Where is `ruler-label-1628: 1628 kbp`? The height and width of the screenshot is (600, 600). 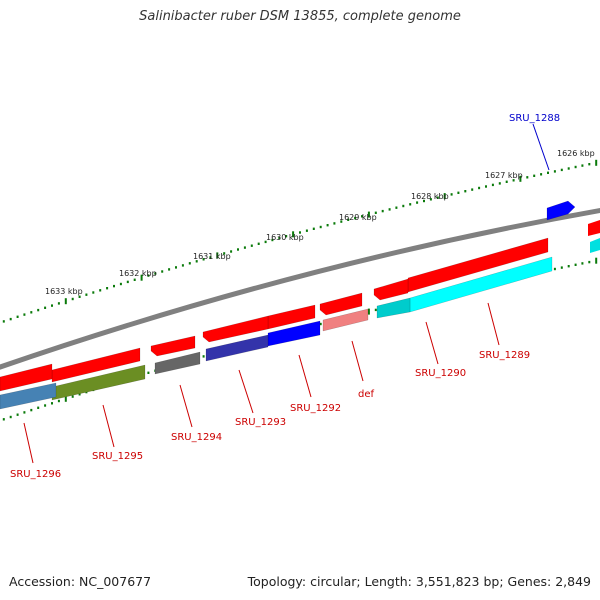 ruler-label-1628: 1628 kbp is located at coordinates (430, 196).